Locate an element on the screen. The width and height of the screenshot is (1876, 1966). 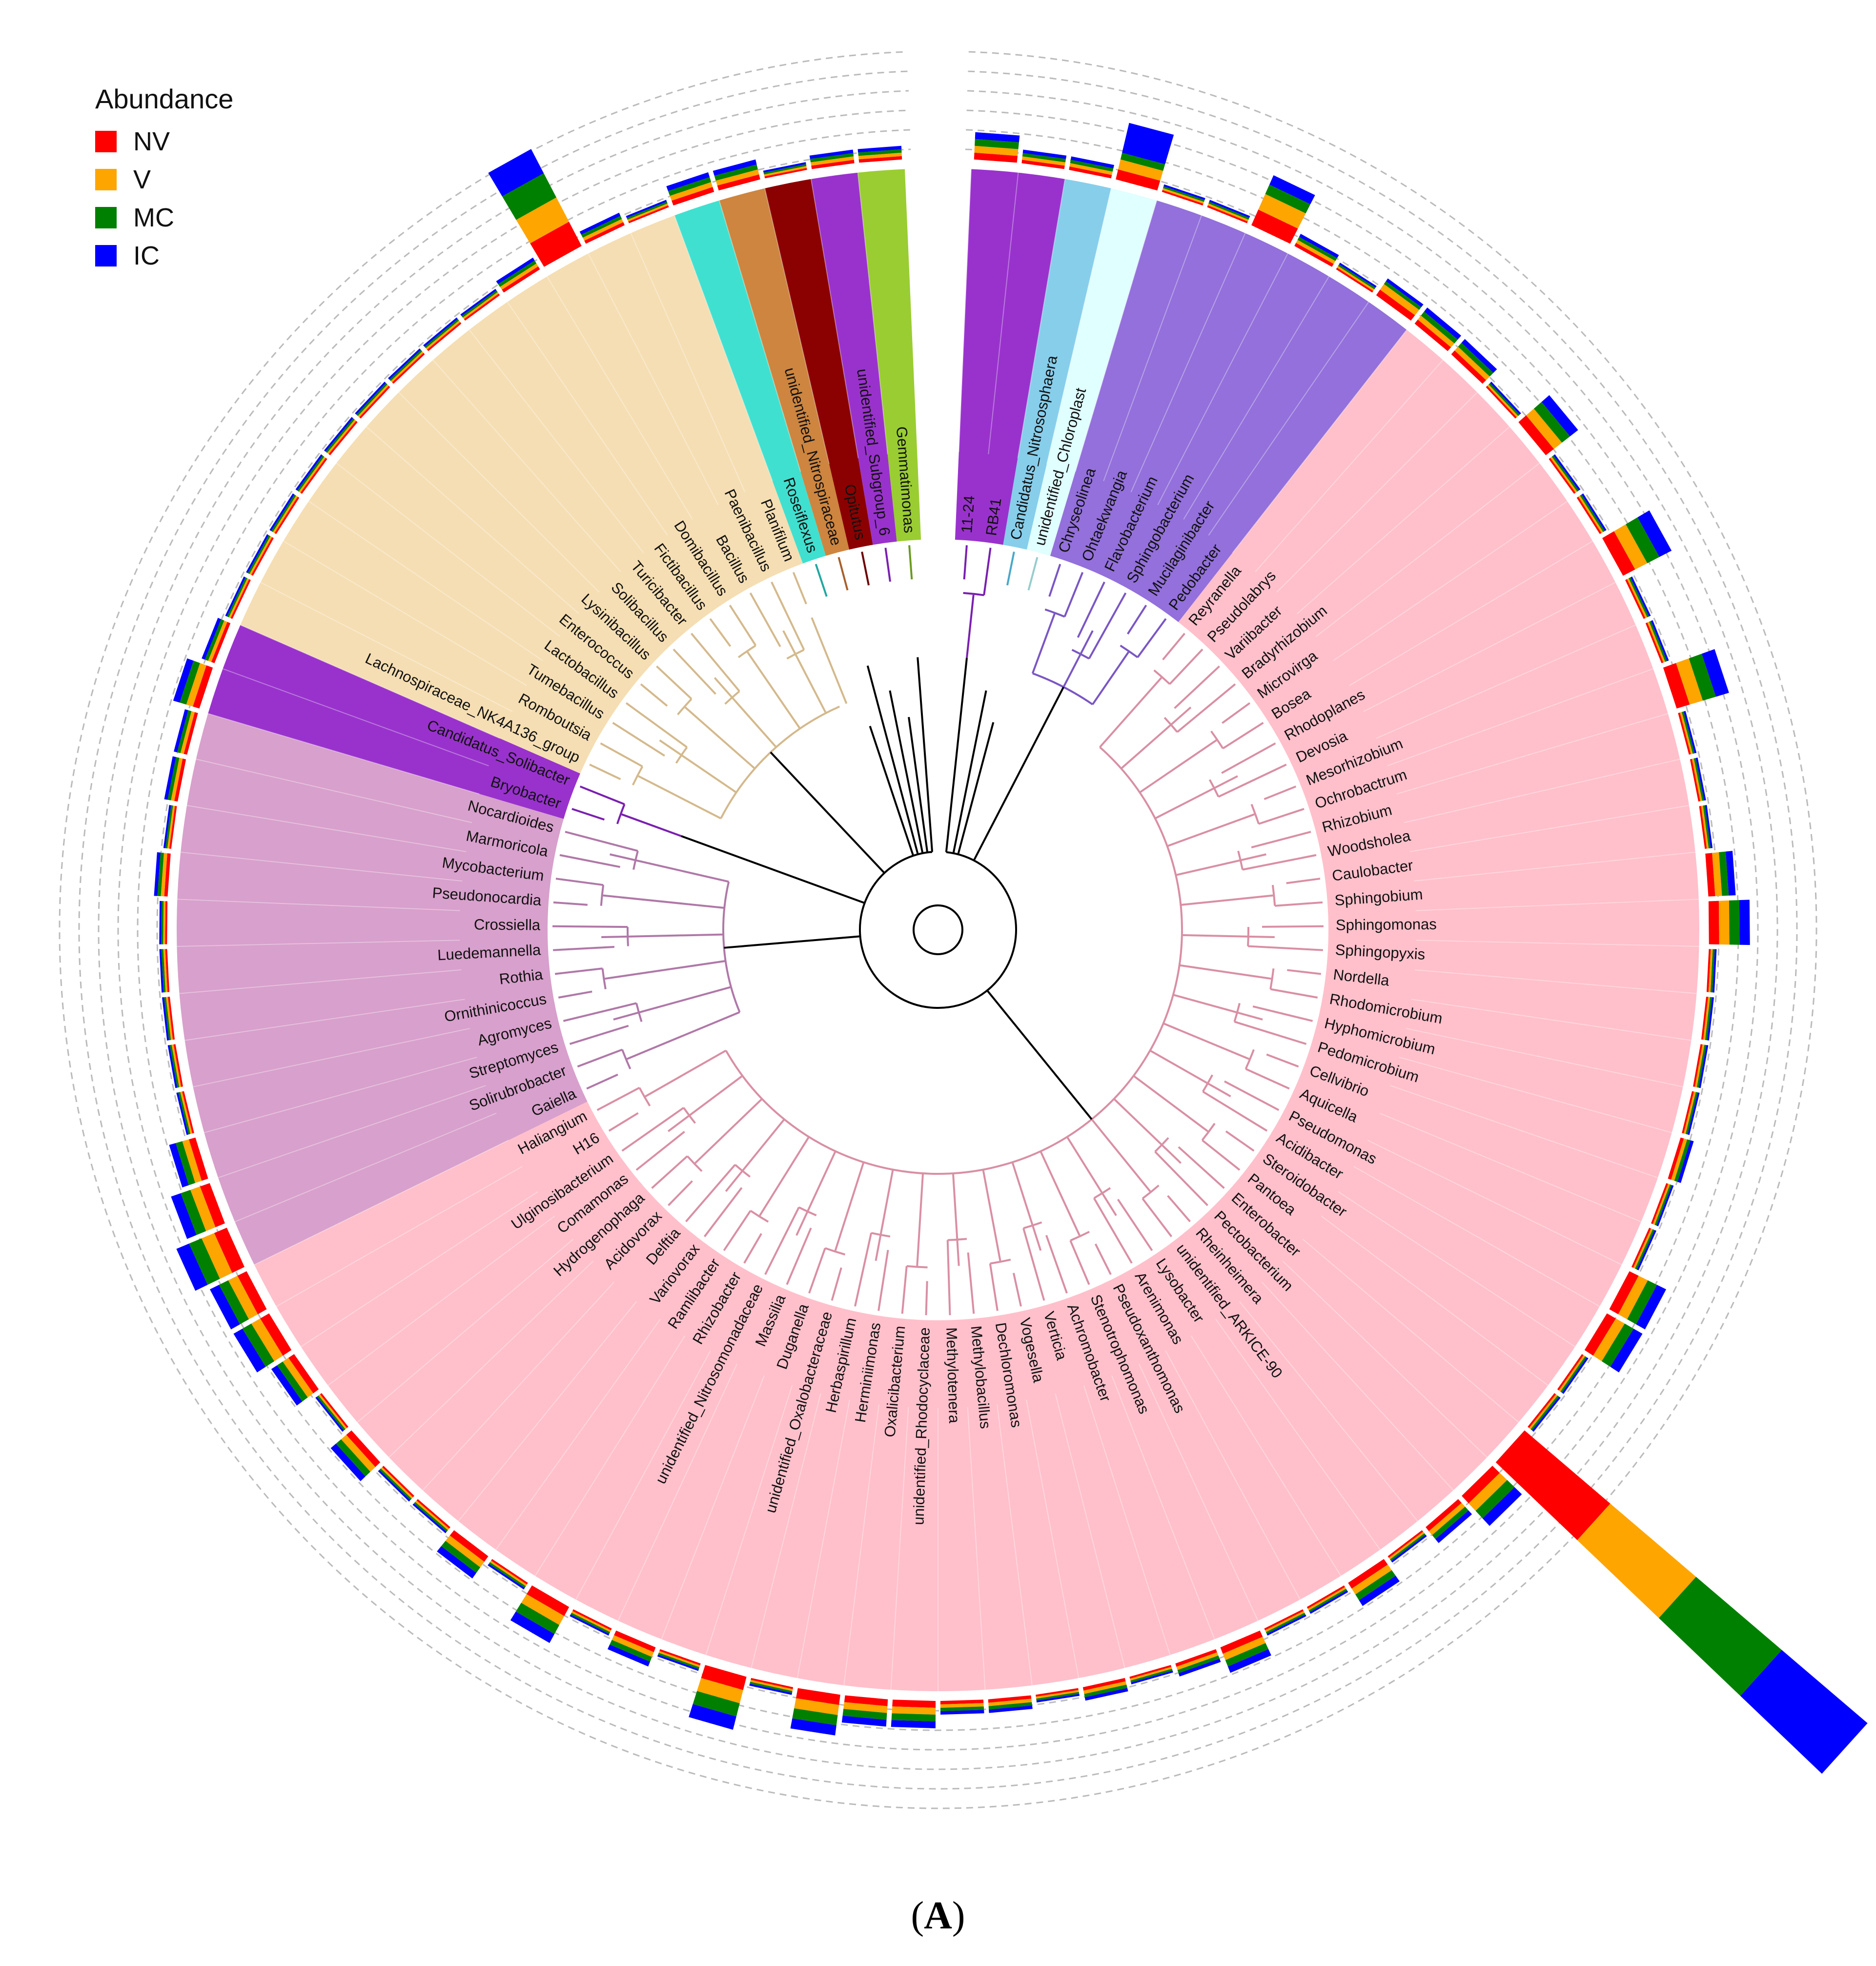
bar-bradyrhizobium-mc is located at coordinates (1551, 422).